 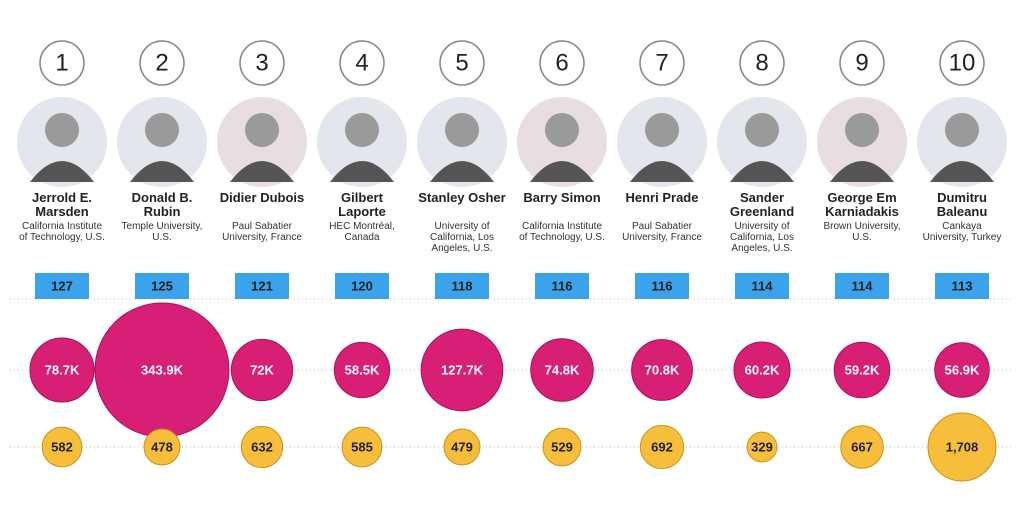 I want to click on rank-label: 1, so click(x=61, y=62).